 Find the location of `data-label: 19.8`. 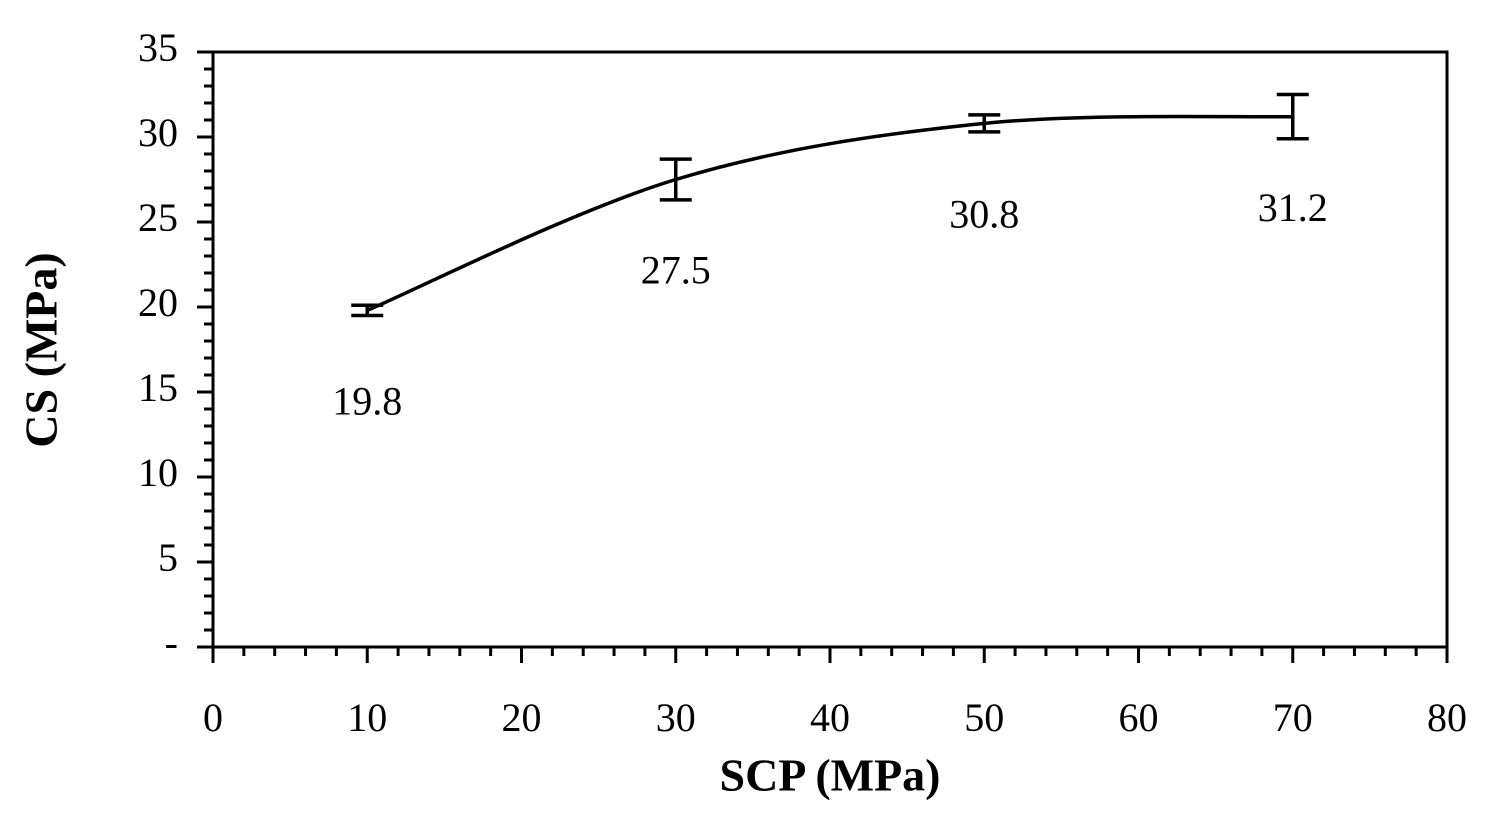

data-label: 19.8 is located at coordinates (367, 401).